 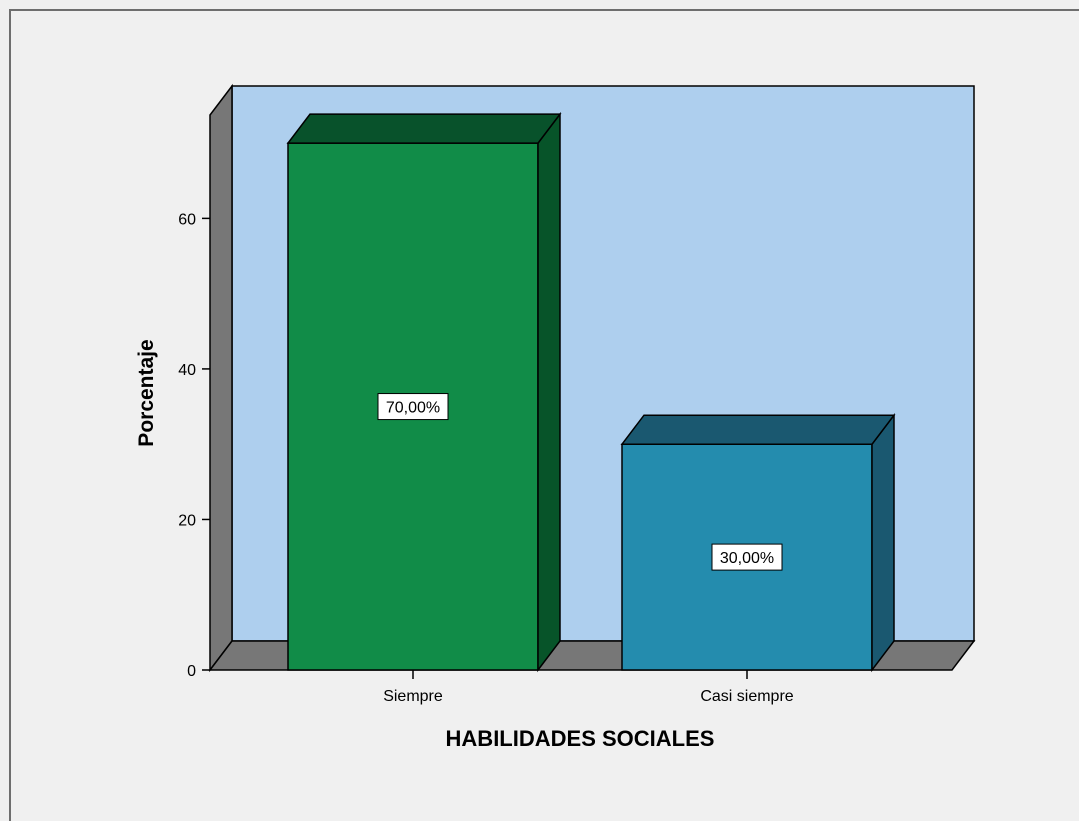 I want to click on y-tick-label: 60, so click(x=187, y=219).